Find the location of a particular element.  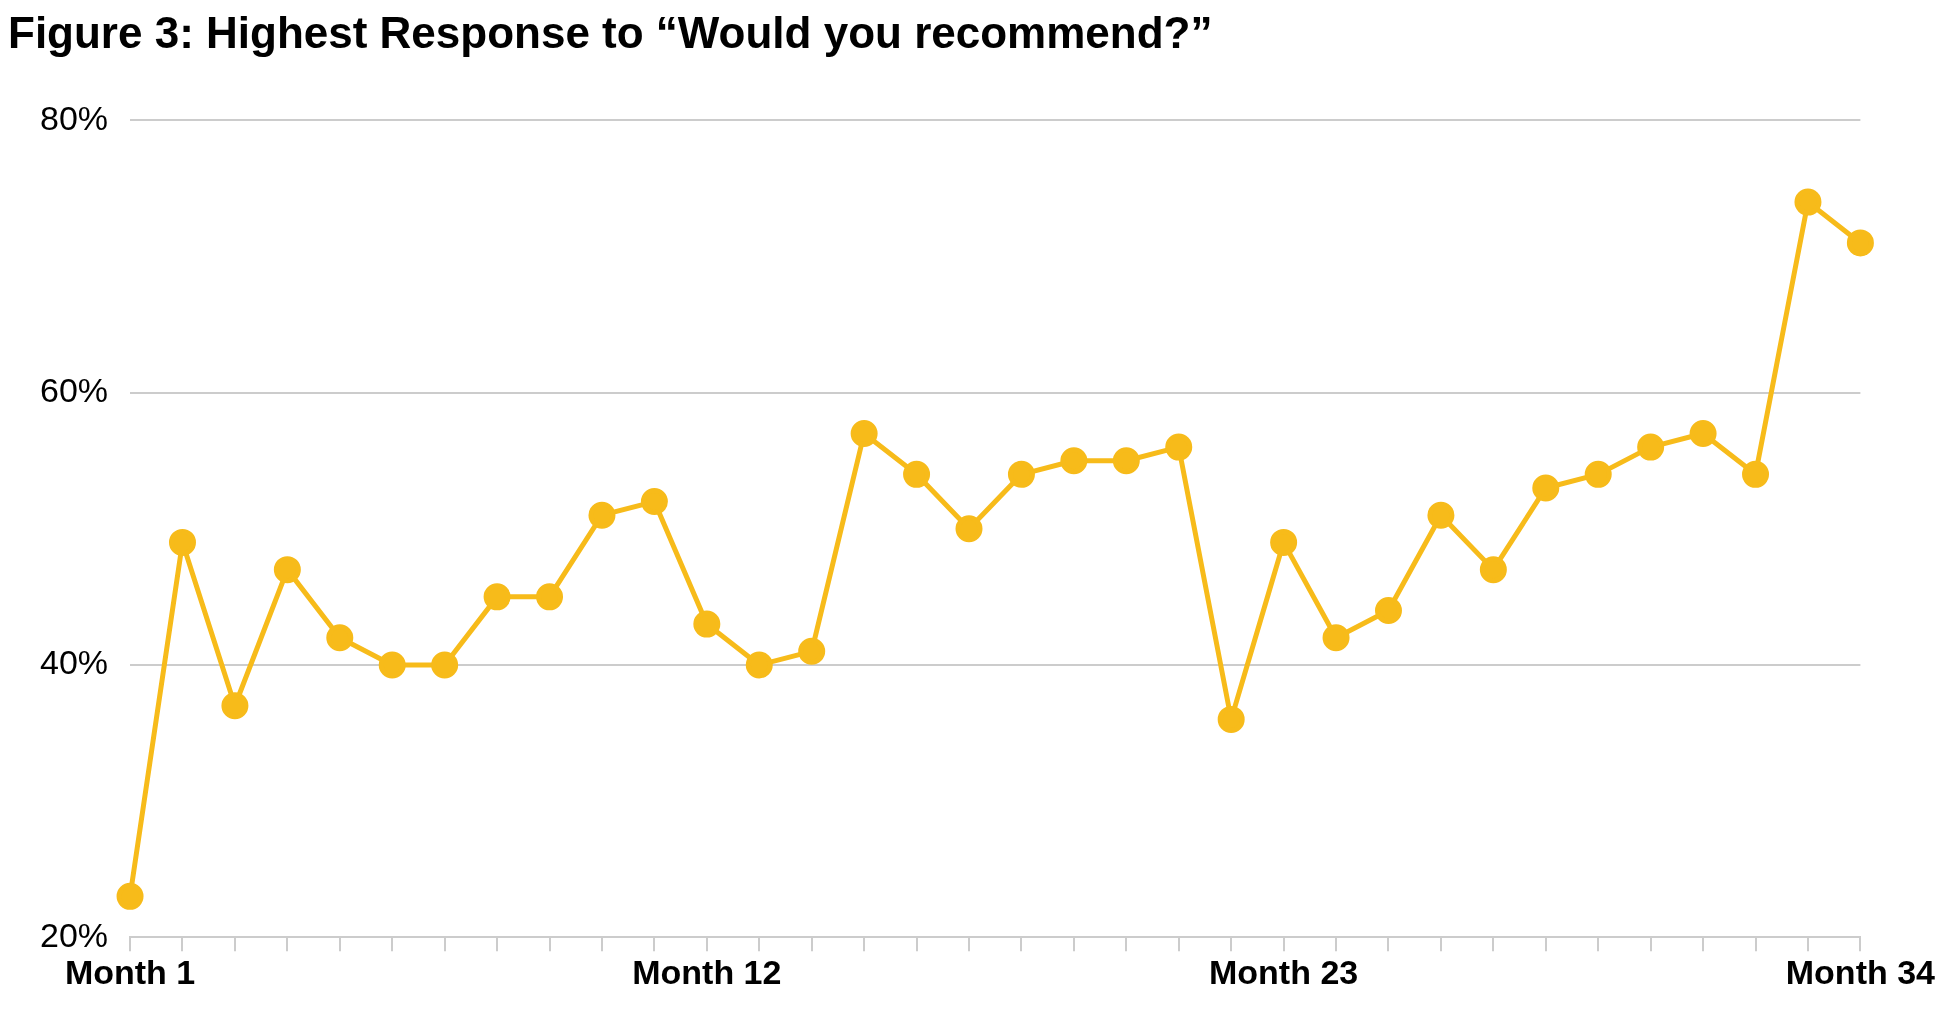

x-tick-label: Month 23 is located at coordinates (1284, 971).